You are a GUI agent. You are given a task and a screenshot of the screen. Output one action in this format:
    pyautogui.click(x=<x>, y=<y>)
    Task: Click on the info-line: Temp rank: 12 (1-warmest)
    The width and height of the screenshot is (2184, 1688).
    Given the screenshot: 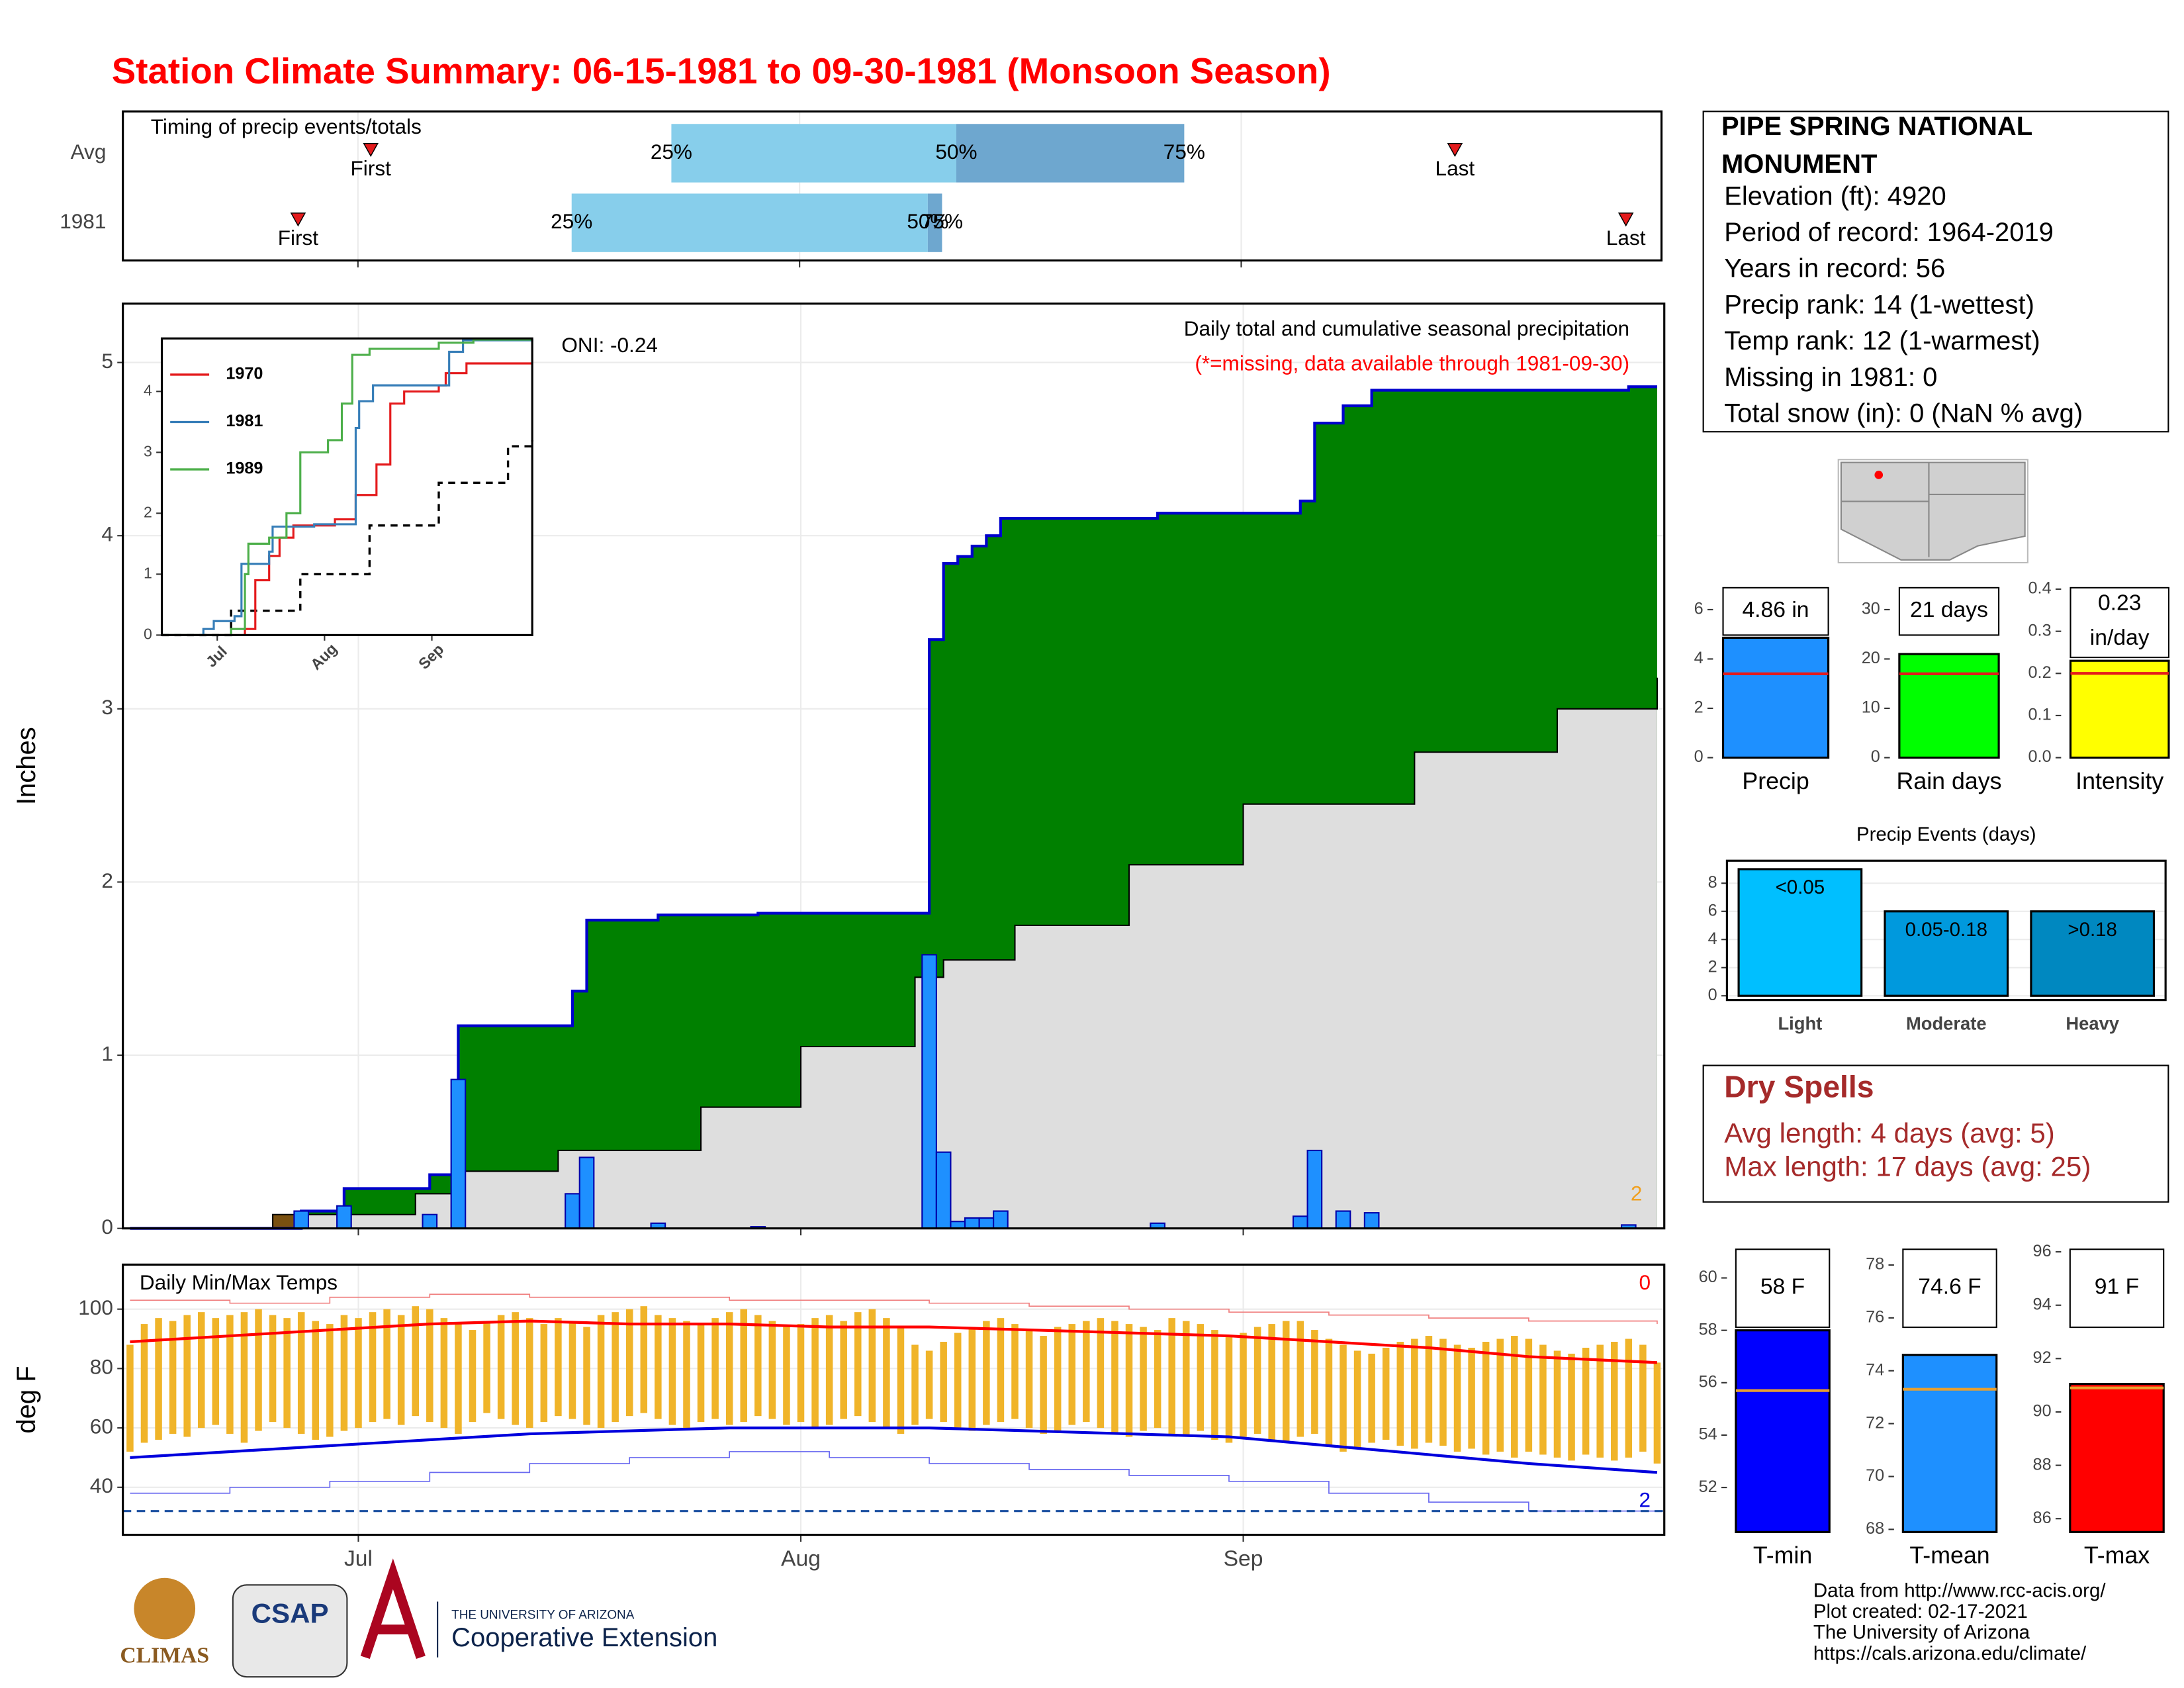 What is the action you would take?
    pyautogui.click(x=1882, y=341)
    